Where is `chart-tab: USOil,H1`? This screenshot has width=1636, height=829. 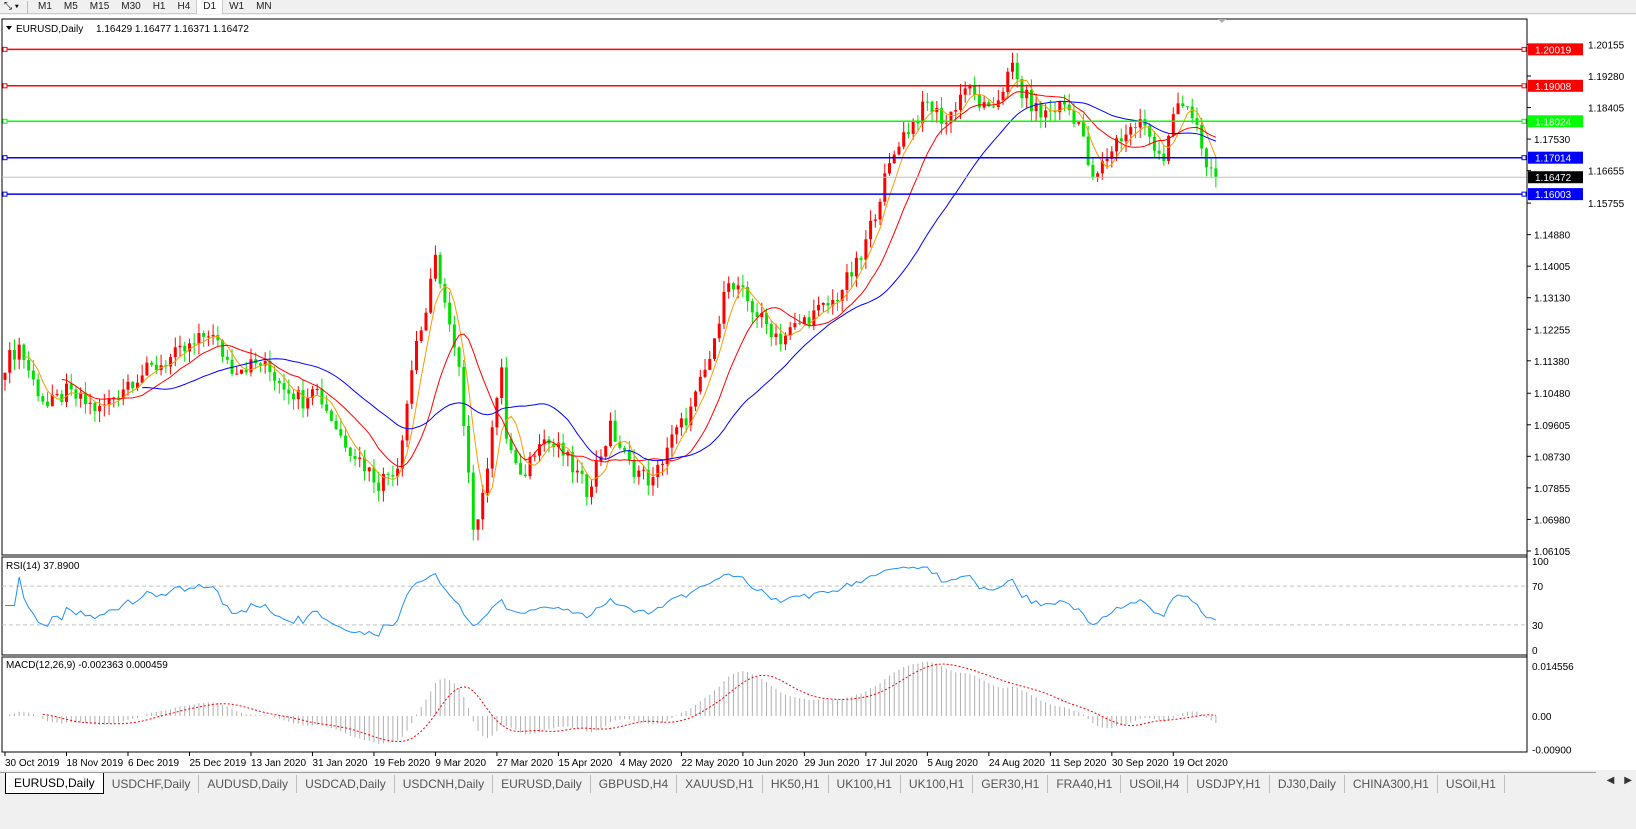 chart-tab: USOil,H1 is located at coordinates (1471, 783).